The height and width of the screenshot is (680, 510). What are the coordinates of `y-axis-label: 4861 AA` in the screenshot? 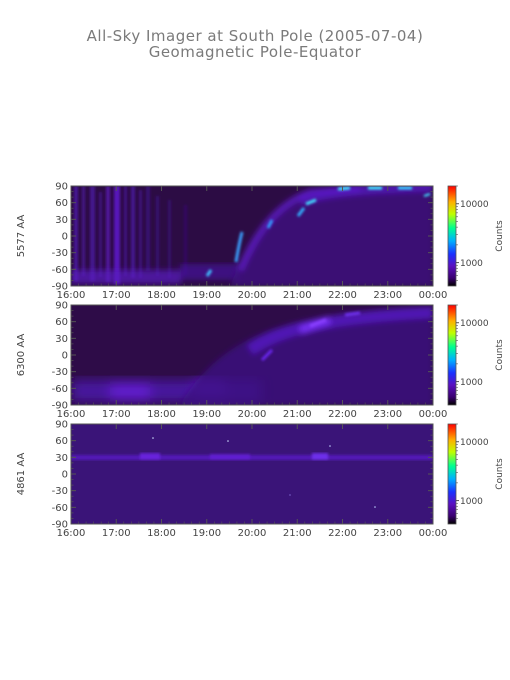 It's located at (21, 474).